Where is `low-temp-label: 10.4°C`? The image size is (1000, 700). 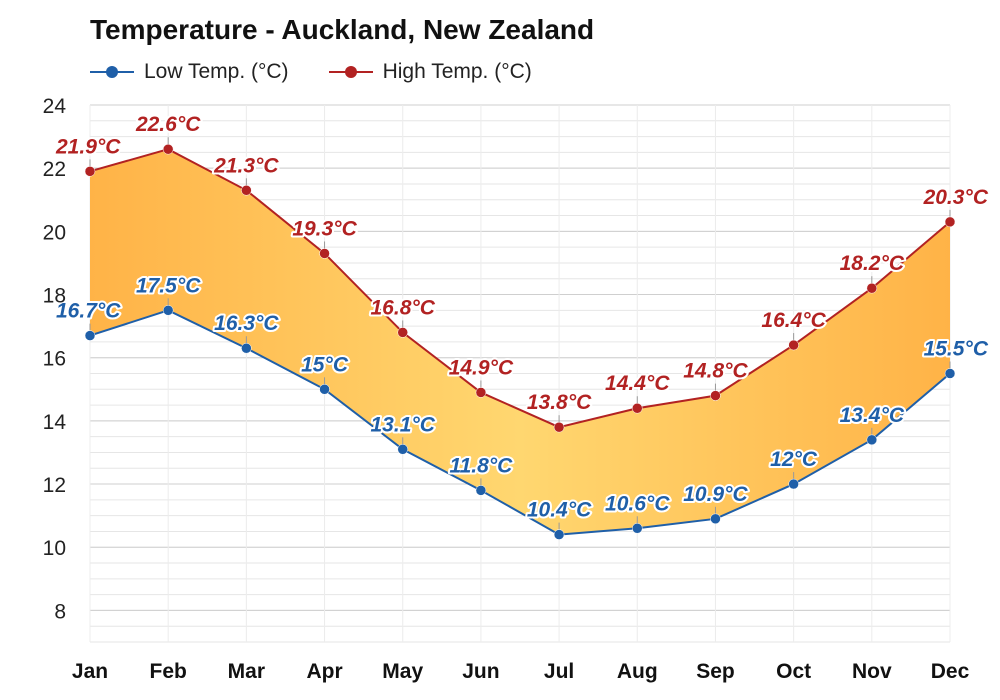 low-temp-label: 10.4°C is located at coordinates (559, 510).